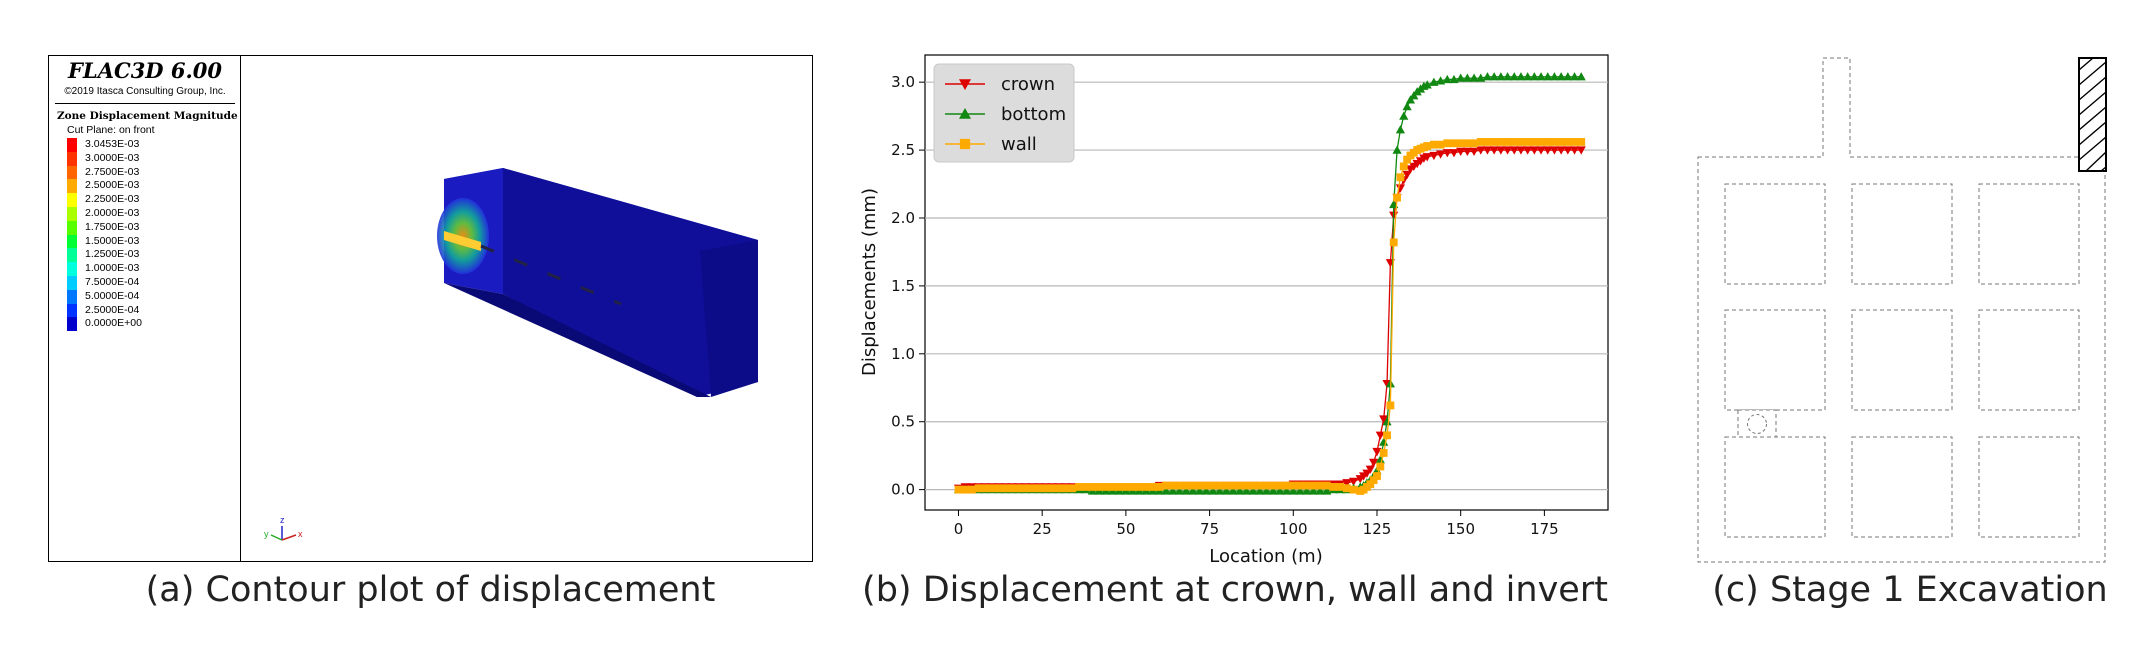  I want to click on contour-row: 0.0000E+00, so click(104, 324).